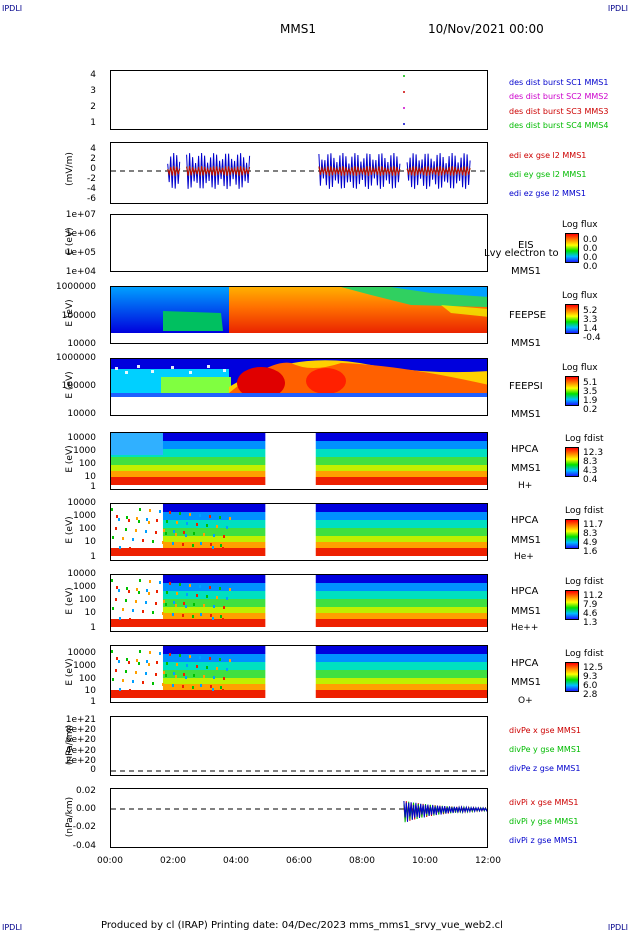 Image resolution: width=630 pixels, height=934 pixels. What do you see at coordinates (85, 791) in the screenshot?
I see `tick: 0.02` at bounding box center [85, 791].